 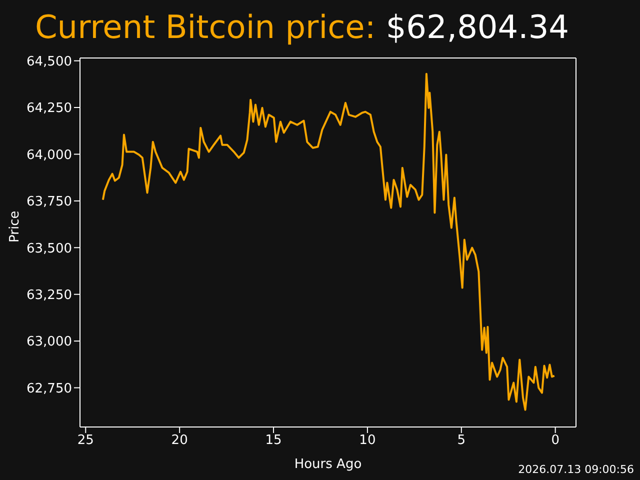 I want to click on x-tick-label: 5, so click(x=461, y=440).